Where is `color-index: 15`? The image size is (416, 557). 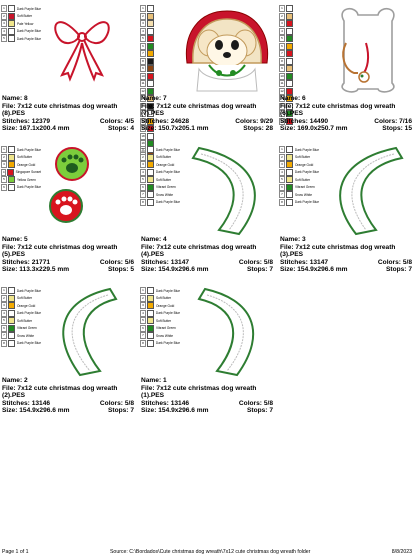 color-index: 15 is located at coordinates (282, 113).